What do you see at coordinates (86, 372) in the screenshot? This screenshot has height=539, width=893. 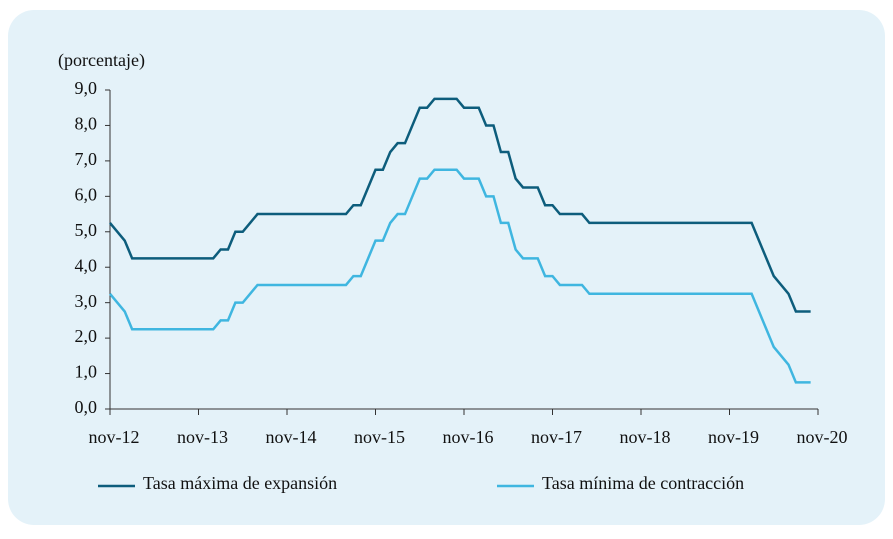 I see `y-tick-label: 1,0` at bounding box center [86, 372].